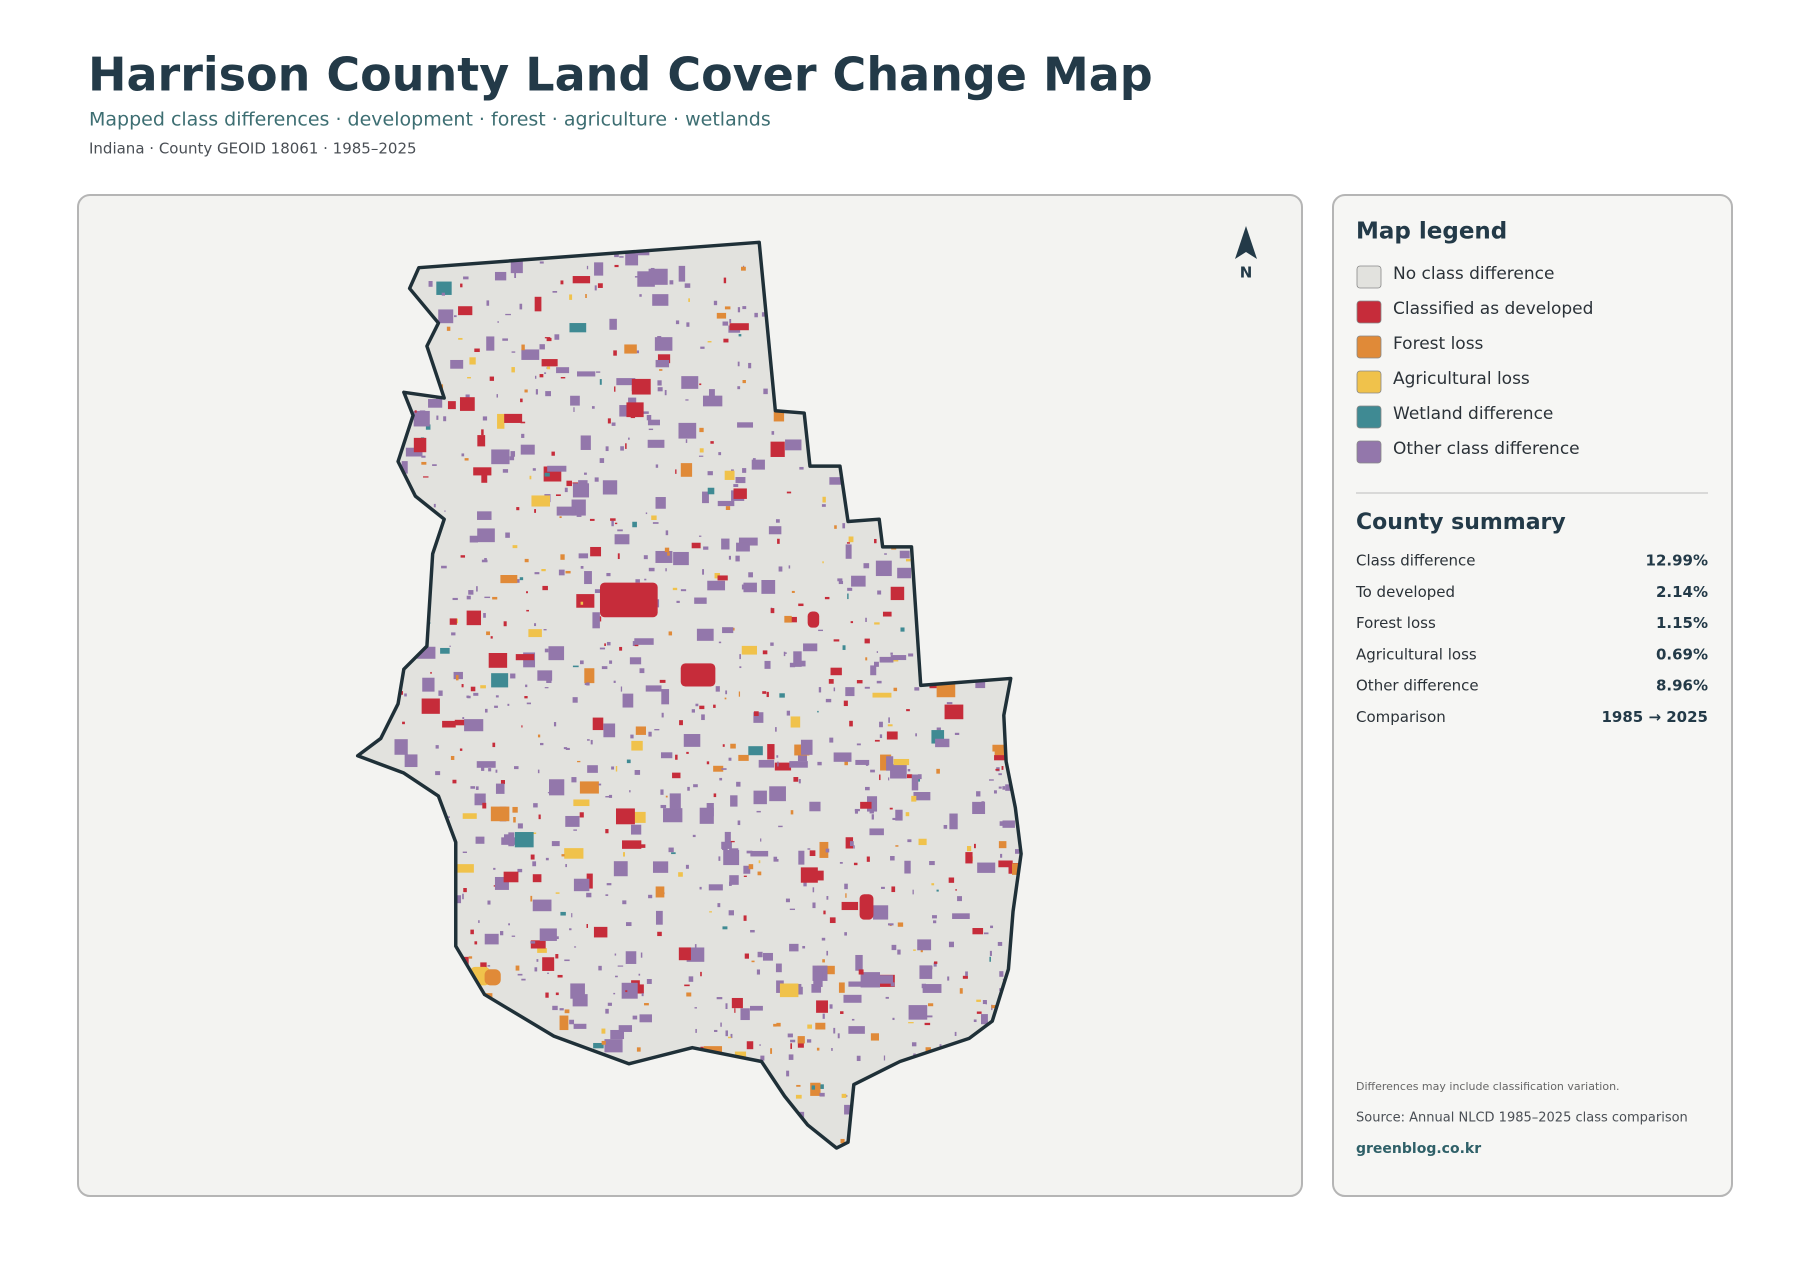 The image size is (1800, 1273). What do you see at coordinates (1369, 312) in the screenshot?
I see `legend-swatch` at bounding box center [1369, 312].